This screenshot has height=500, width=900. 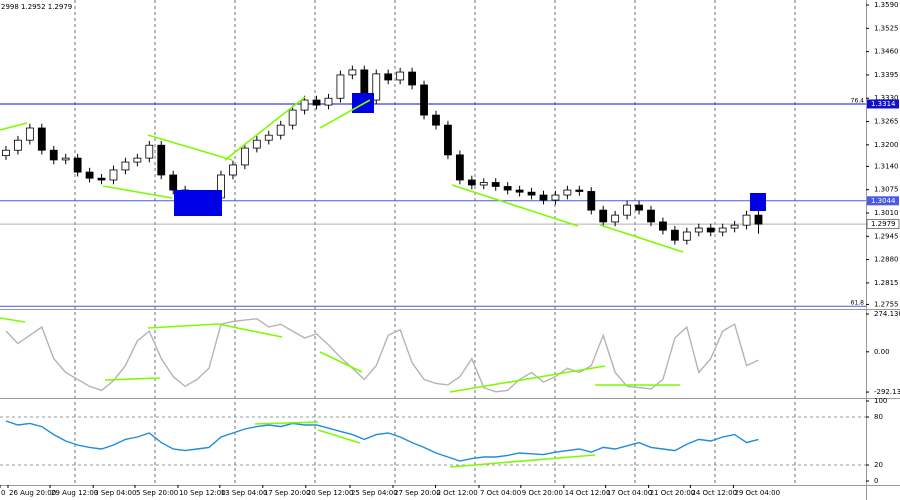 What do you see at coordinates (886, 28) in the screenshot?
I see `y-tick-label: 1.3525` at bounding box center [886, 28].